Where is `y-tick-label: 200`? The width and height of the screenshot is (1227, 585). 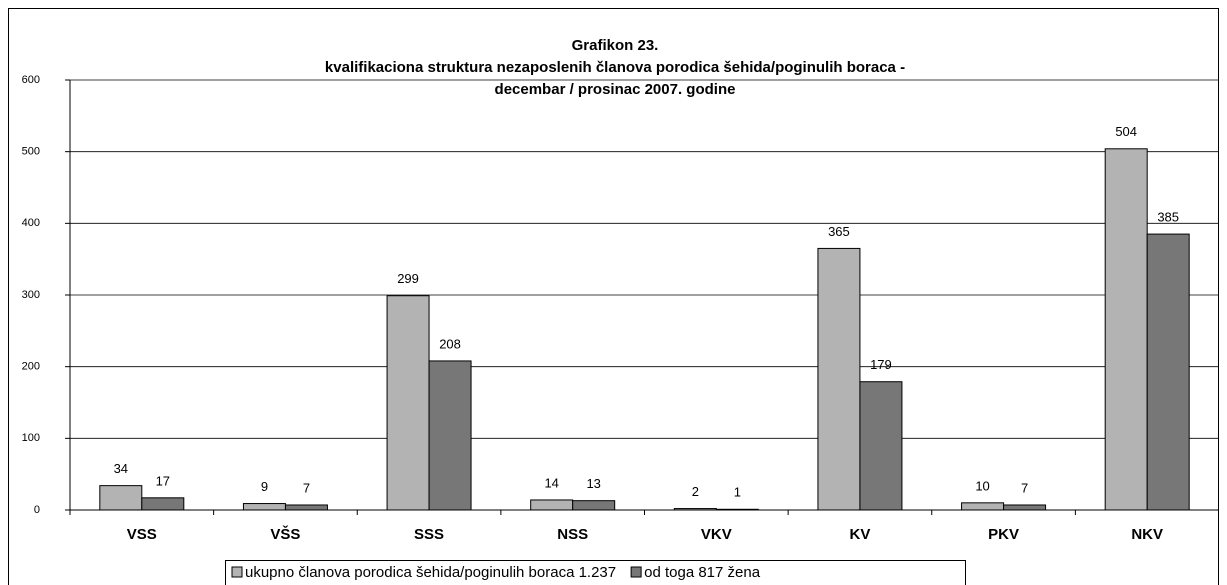
y-tick-label: 200 is located at coordinates (31, 367).